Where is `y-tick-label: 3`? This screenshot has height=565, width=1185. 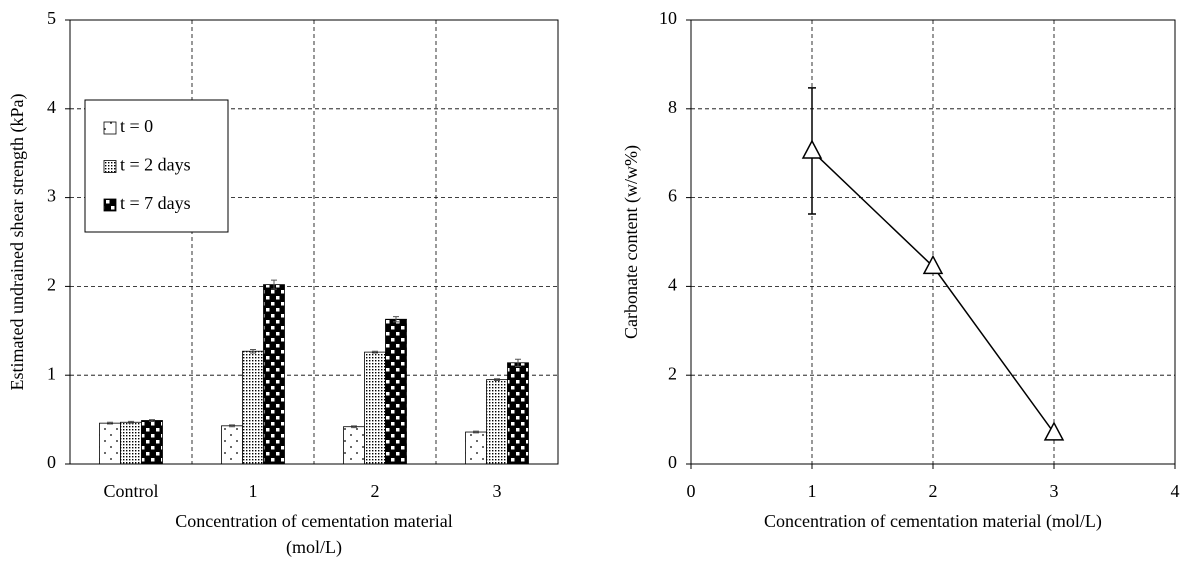 y-tick-label: 3 is located at coordinates (51, 196).